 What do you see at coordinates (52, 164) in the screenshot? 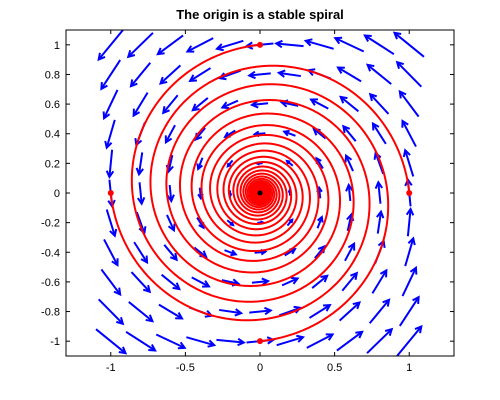
I see `y-tick-label: 0.2` at bounding box center [52, 164].